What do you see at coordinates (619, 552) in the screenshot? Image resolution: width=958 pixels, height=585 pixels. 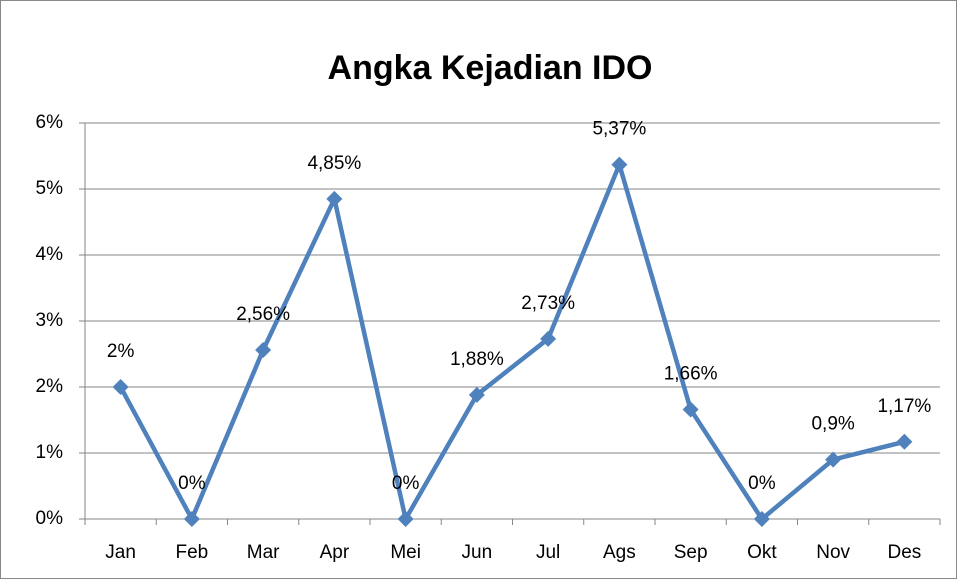 I see `x-tick-label: Ags` at bounding box center [619, 552].